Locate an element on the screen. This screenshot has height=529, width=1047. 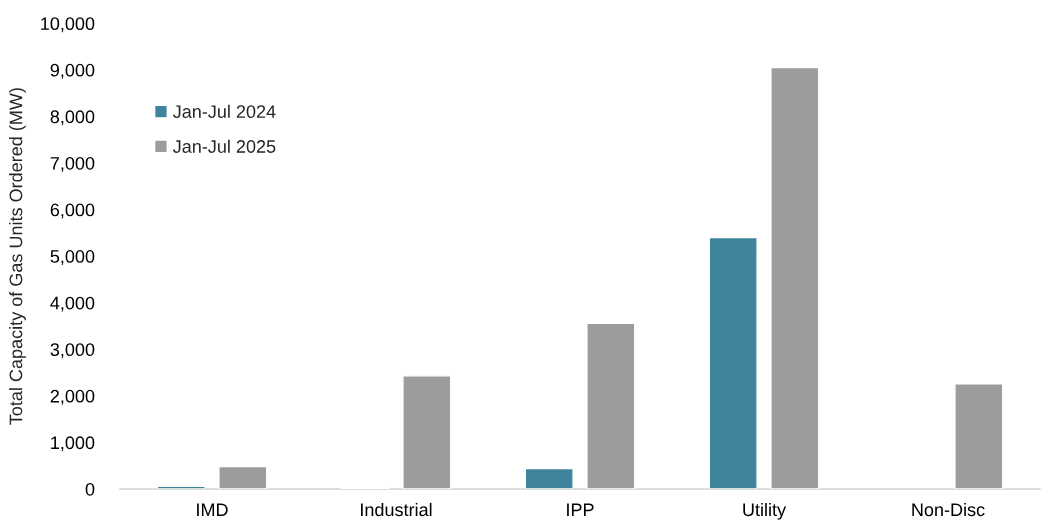
x-tick-label: Utility is located at coordinates (765, 511).